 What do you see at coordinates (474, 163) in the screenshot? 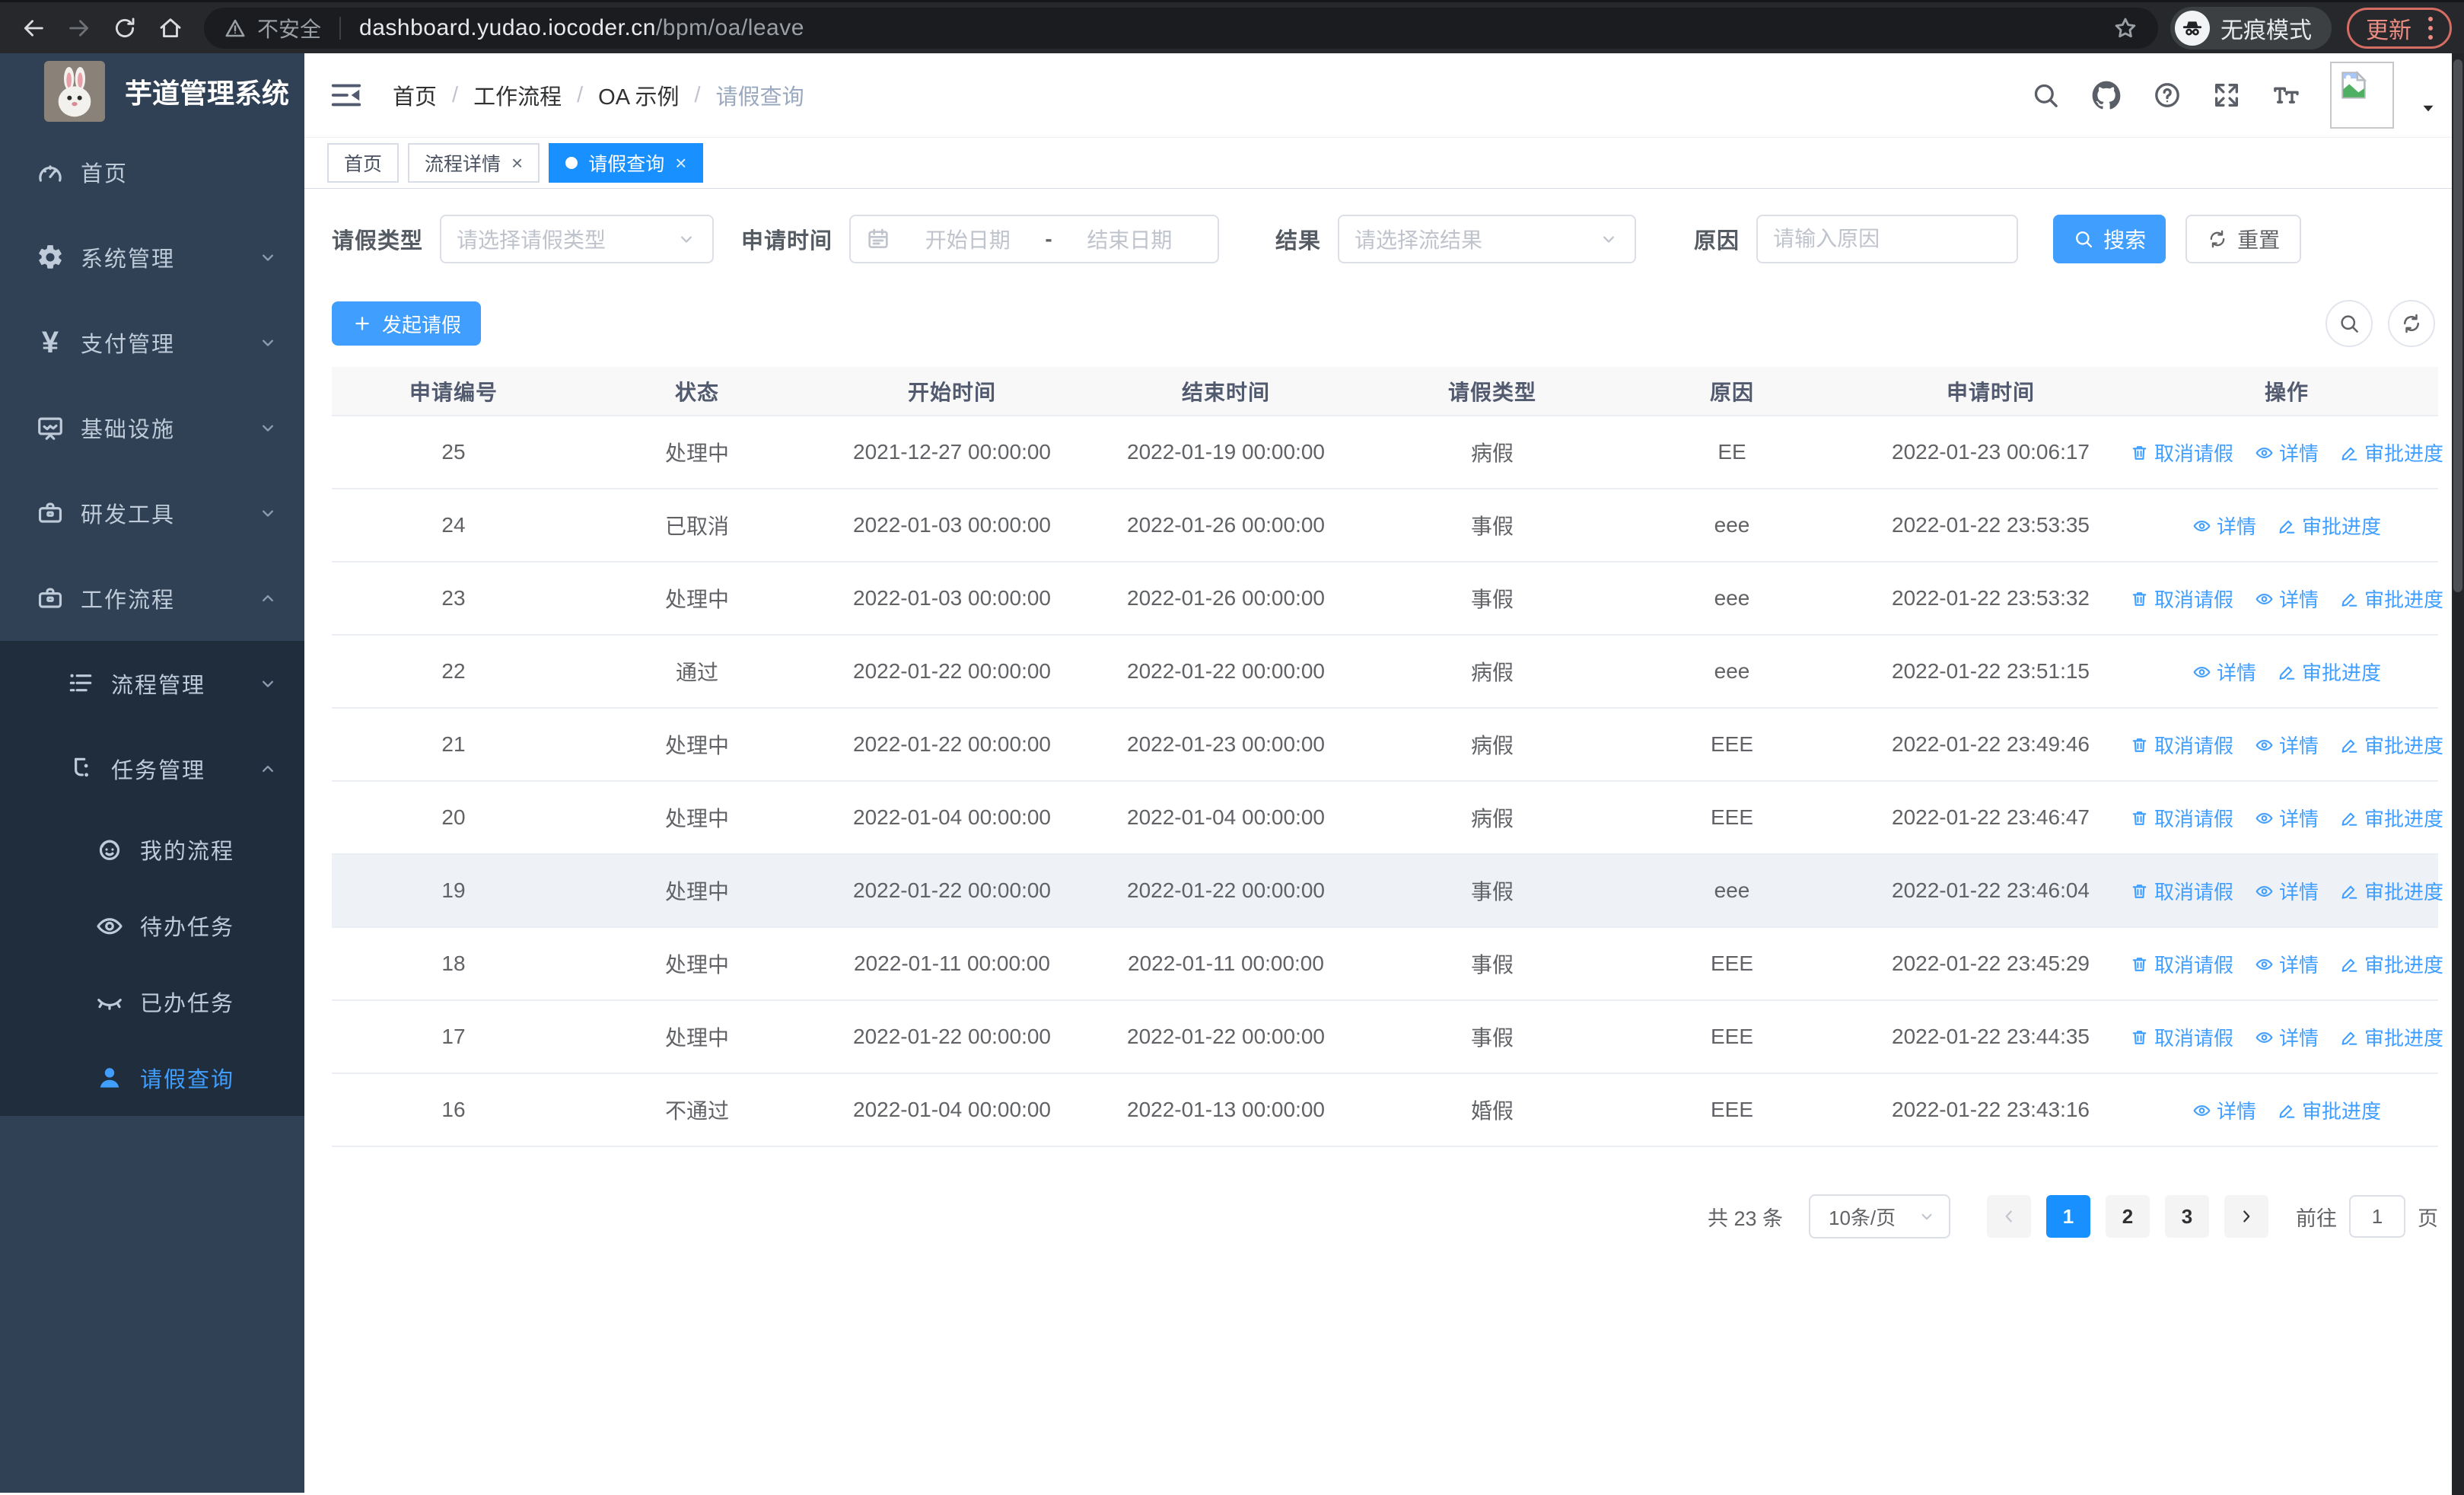
I see `tab-流程详情: 流程详情 ×` at bounding box center [474, 163].